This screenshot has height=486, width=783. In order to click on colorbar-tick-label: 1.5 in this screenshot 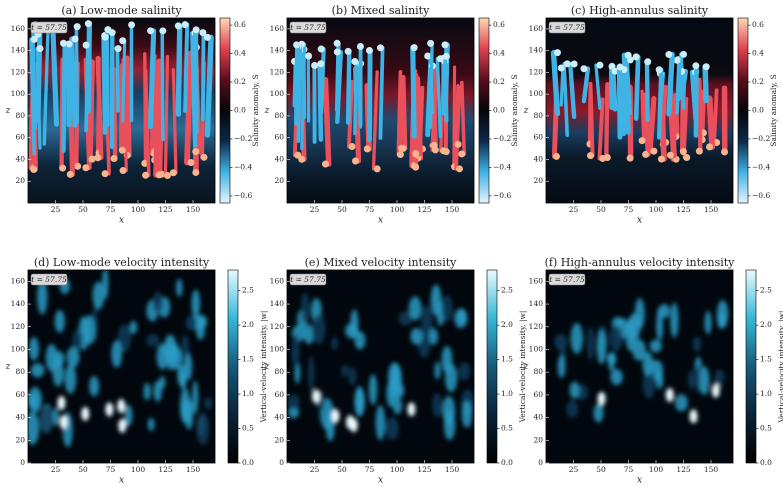, I will do `click(248, 359)`.